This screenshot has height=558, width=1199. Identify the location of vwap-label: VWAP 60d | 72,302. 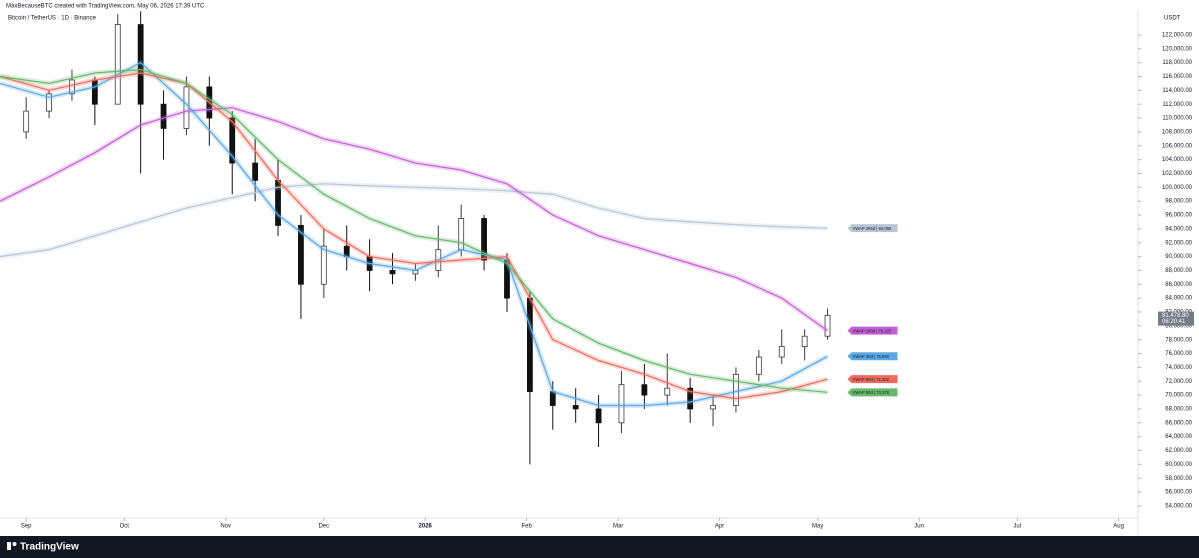
(871, 379).